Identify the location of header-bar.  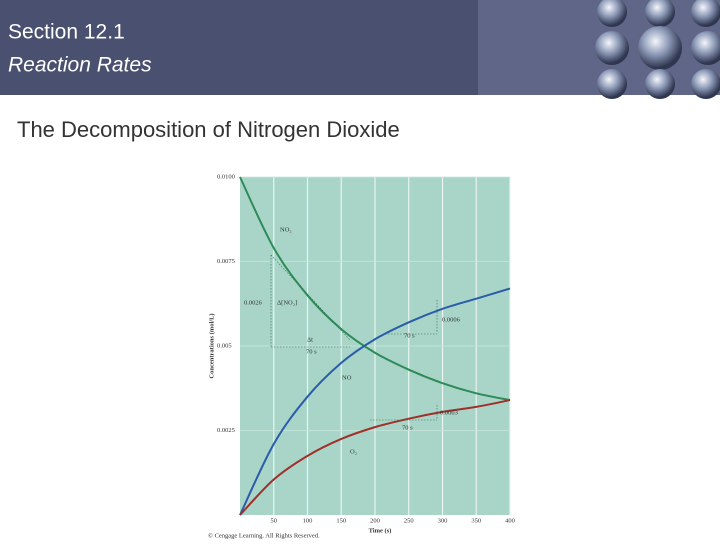
(239, 47).